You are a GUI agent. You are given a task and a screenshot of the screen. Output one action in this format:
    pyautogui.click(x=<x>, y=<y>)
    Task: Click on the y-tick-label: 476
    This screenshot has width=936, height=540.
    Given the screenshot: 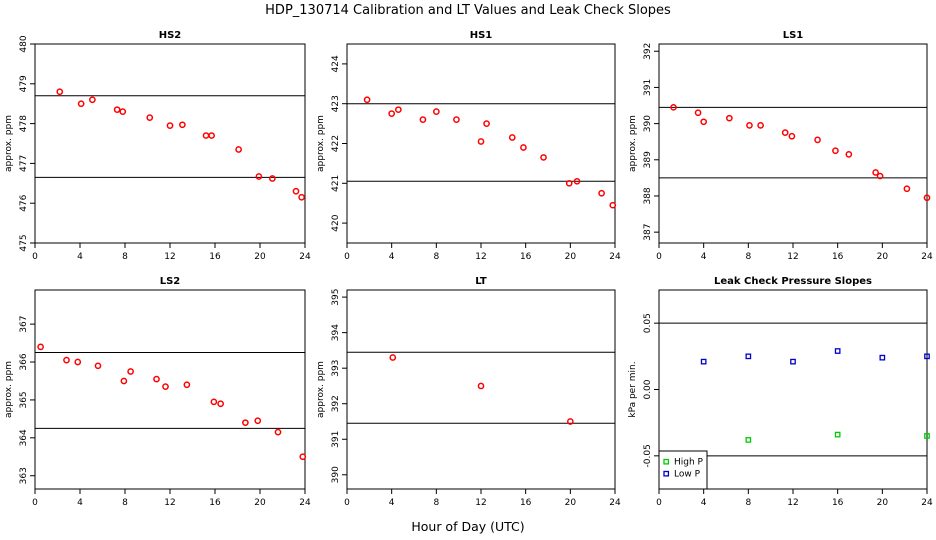 What is the action you would take?
    pyautogui.click(x=24, y=202)
    